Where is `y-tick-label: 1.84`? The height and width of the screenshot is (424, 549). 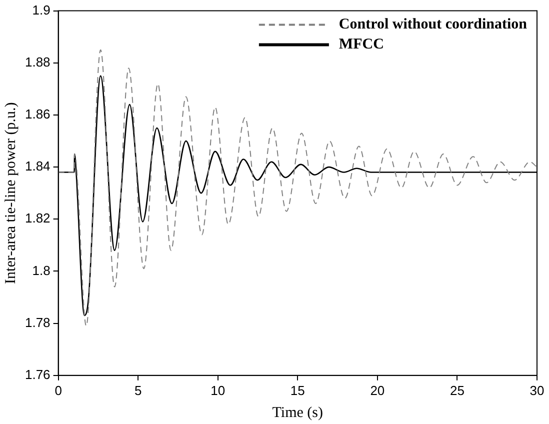 y-tick-label: 1.84 is located at coordinates (37, 166).